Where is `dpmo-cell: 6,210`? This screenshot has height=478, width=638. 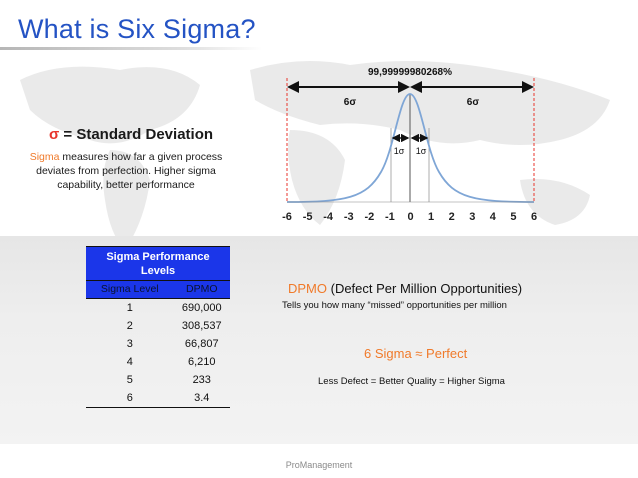 dpmo-cell: 6,210 is located at coordinates (201, 362).